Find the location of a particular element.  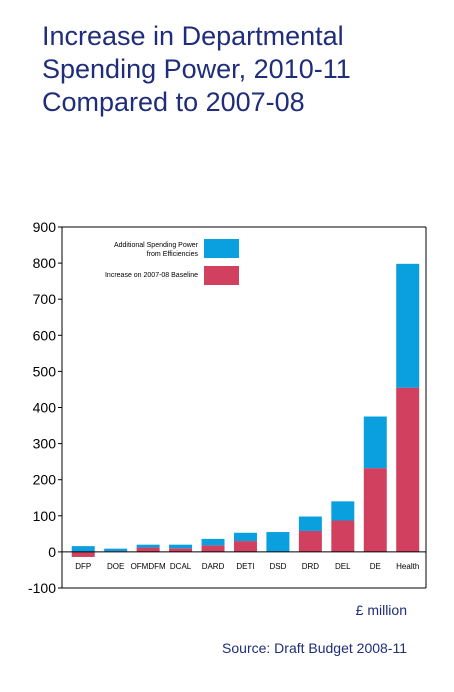

unit-label: £ million is located at coordinates (381, 610).